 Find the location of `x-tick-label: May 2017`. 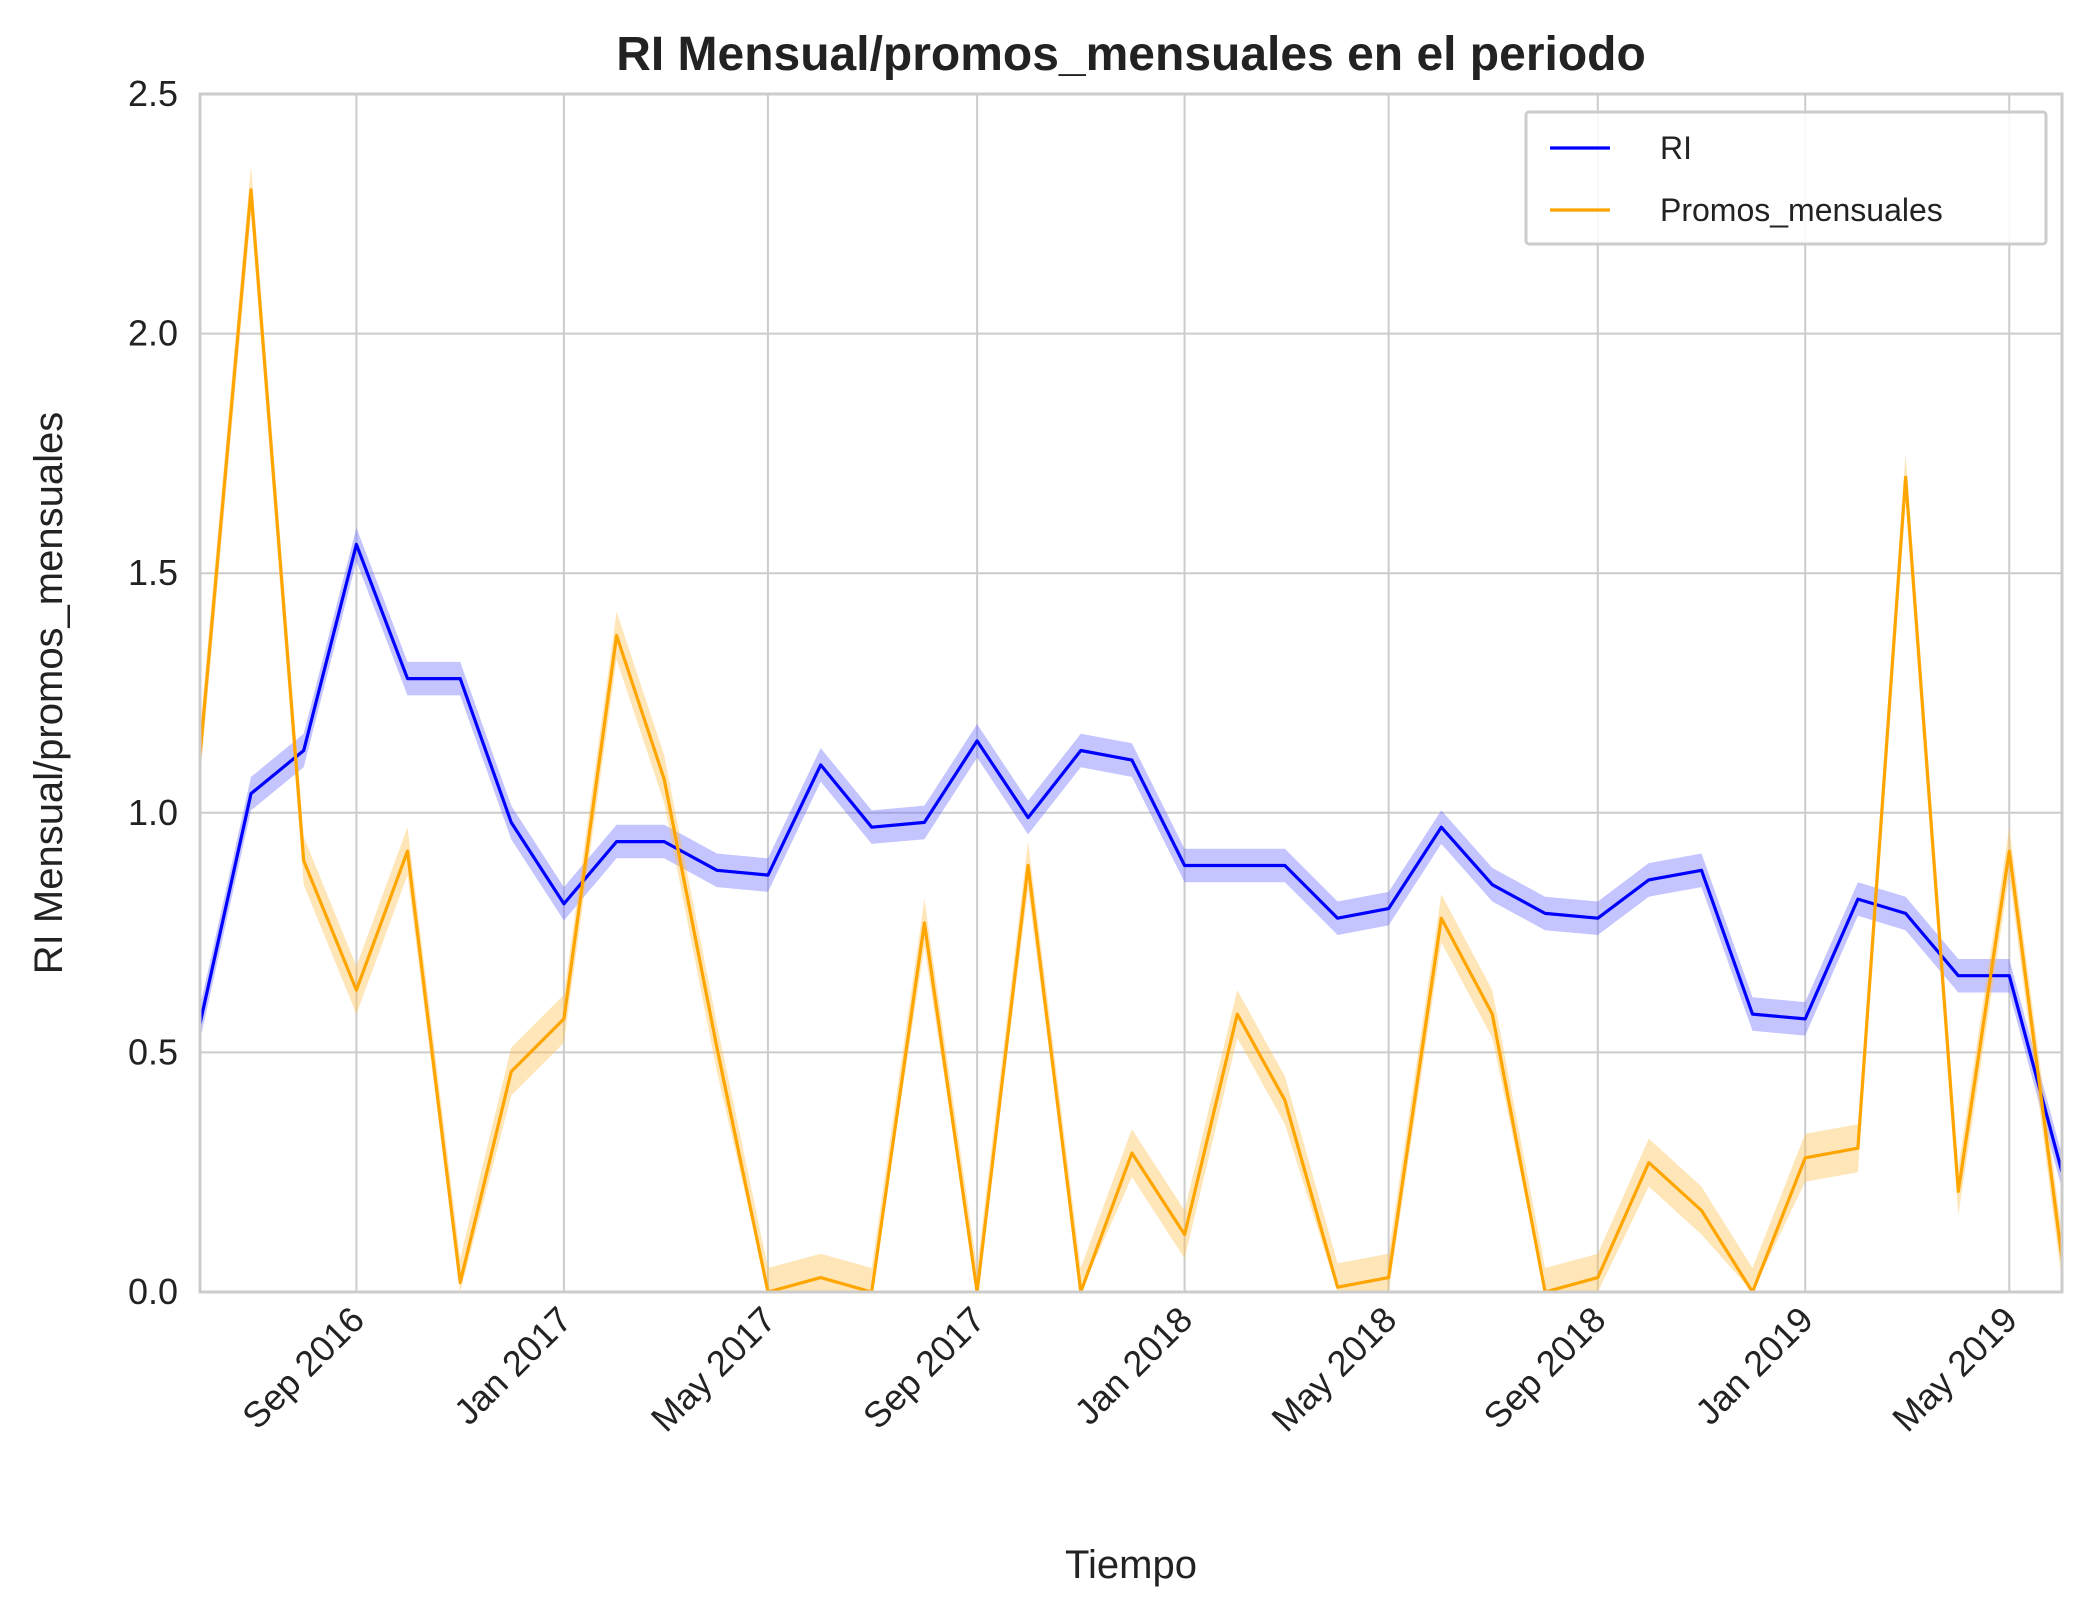

x-tick-label: May 2017 is located at coordinates (713, 1369).